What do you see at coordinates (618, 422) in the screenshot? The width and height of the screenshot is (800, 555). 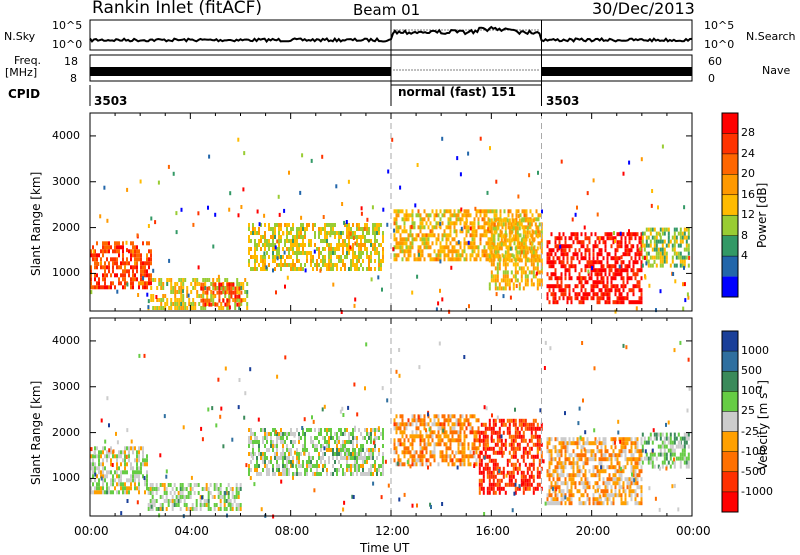 I see `vel-scatter-cell` at bounding box center [618, 422].